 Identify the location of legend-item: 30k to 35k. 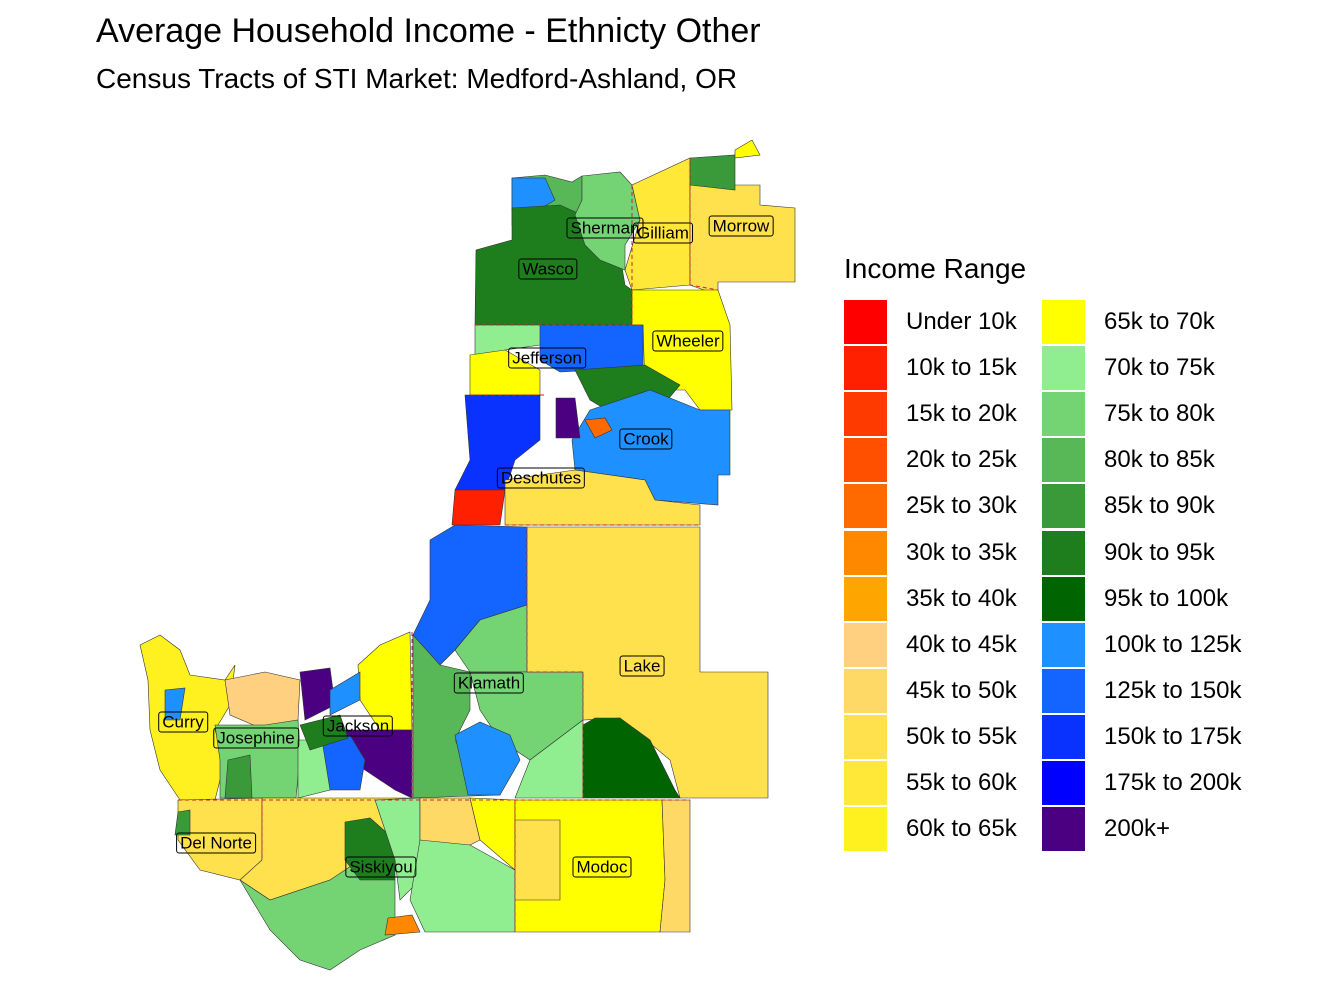
(930, 552).